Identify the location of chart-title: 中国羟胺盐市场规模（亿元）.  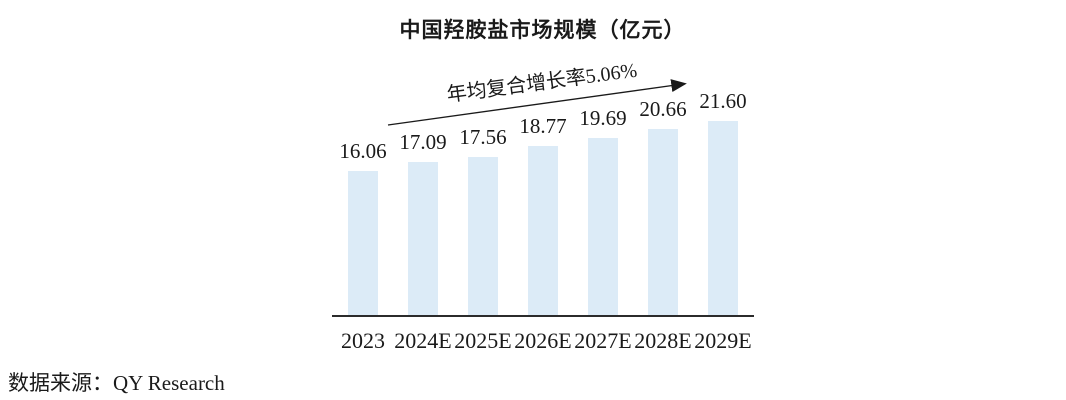
(542, 30).